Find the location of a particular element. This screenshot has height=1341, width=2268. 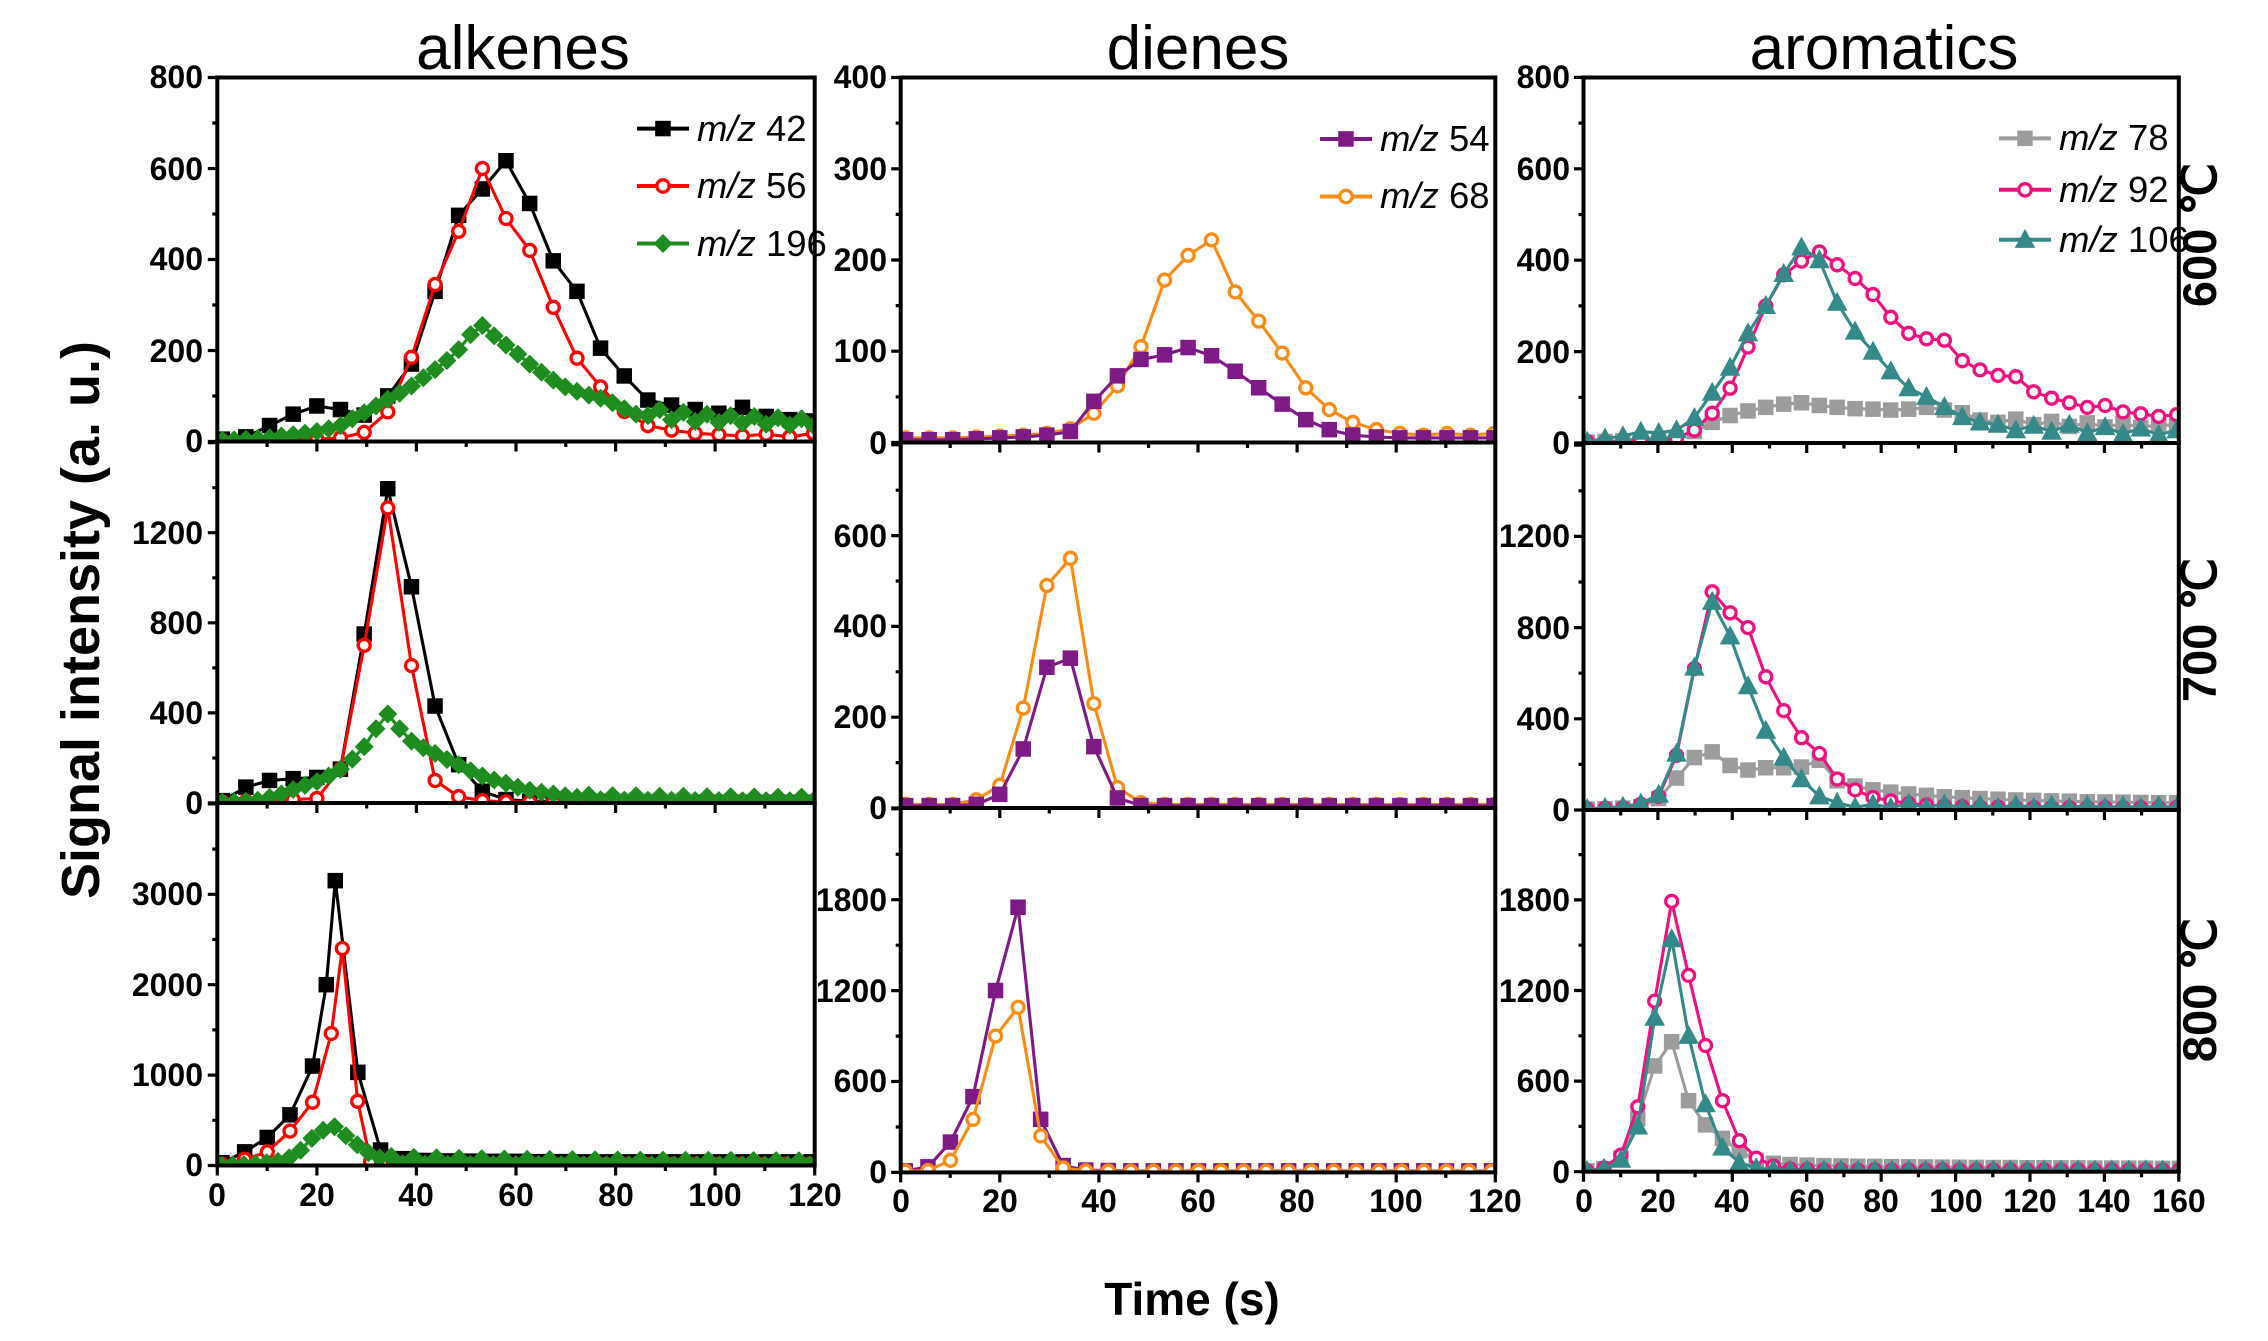

svg-text: 3000 is located at coordinates (167, 894).